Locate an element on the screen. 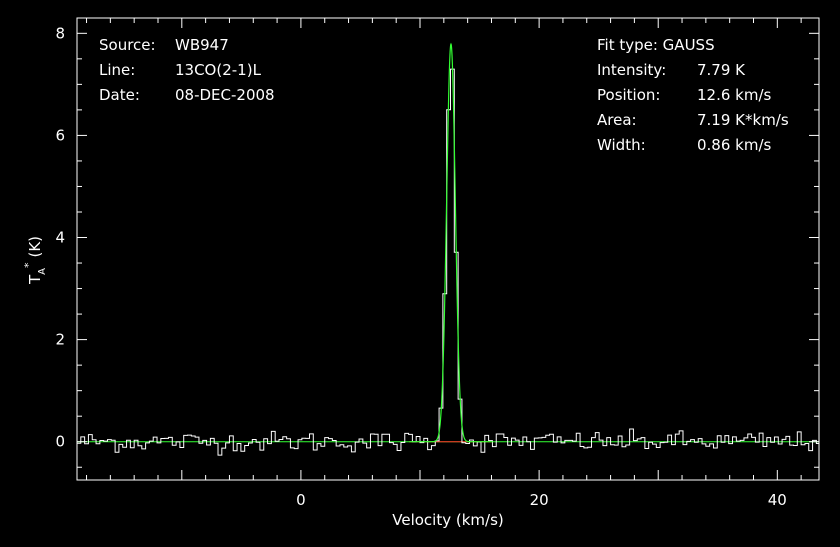  position-value: 12.6 km/s is located at coordinates (734, 95).